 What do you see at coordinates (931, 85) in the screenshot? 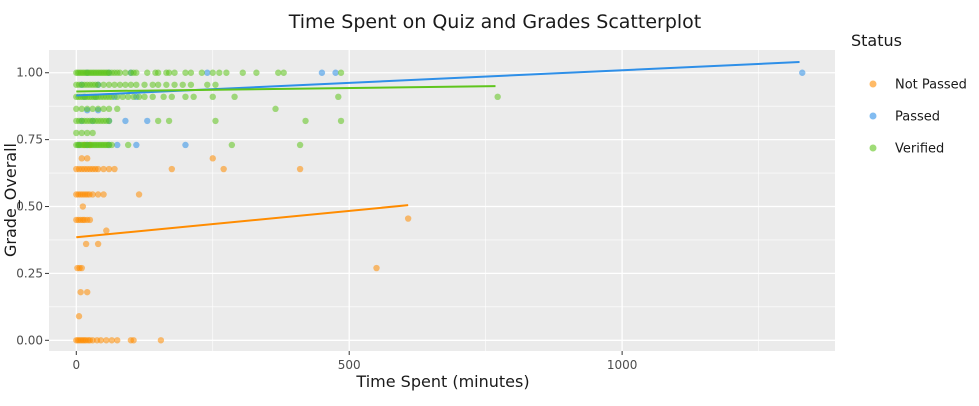
I see `legend-label: Not Passed` at bounding box center [931, 85].